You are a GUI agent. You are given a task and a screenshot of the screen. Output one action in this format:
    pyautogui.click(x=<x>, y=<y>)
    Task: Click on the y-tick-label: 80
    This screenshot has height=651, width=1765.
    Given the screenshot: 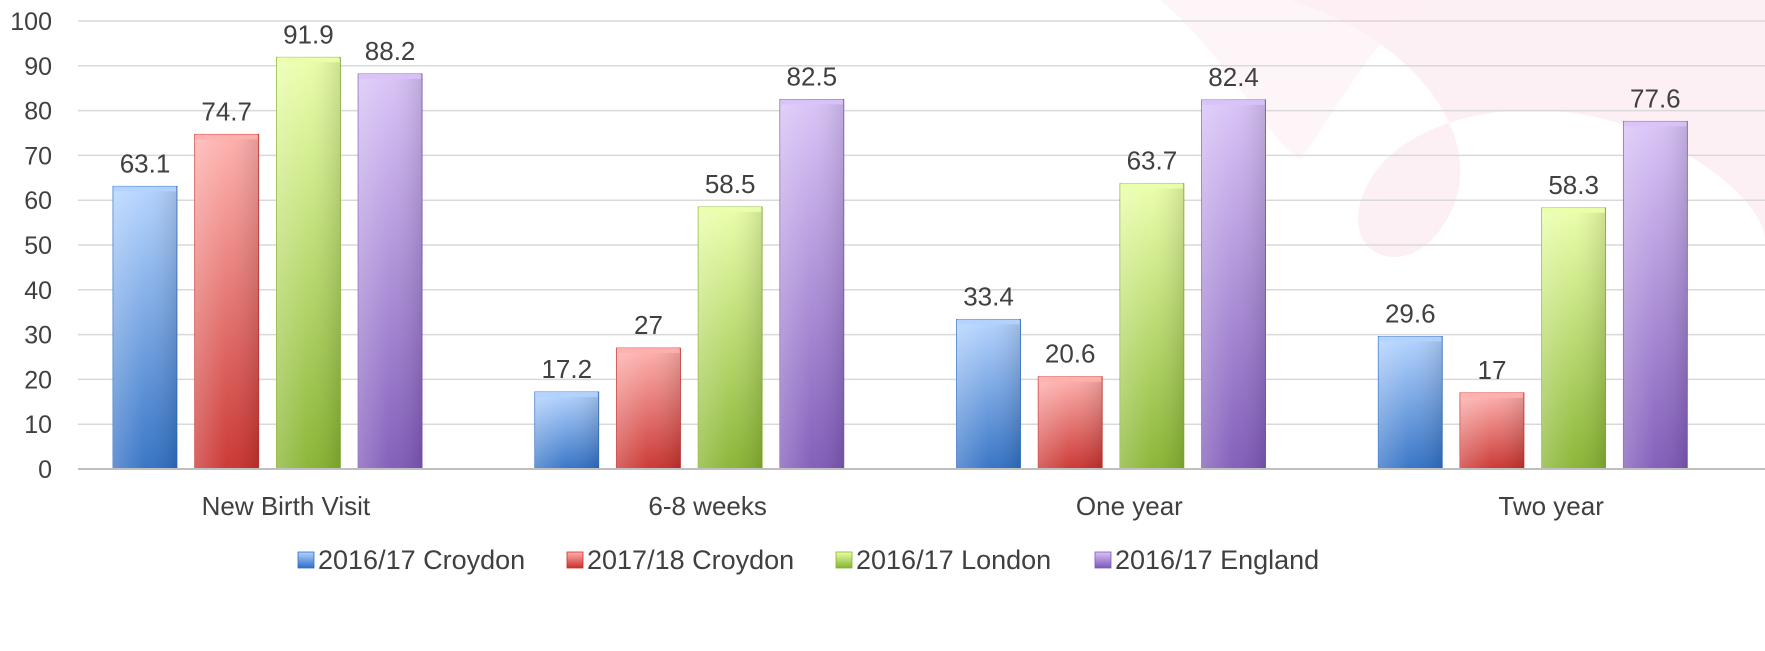 What is the action you would take?
    pyautogui.click(x=38, y=112)
    